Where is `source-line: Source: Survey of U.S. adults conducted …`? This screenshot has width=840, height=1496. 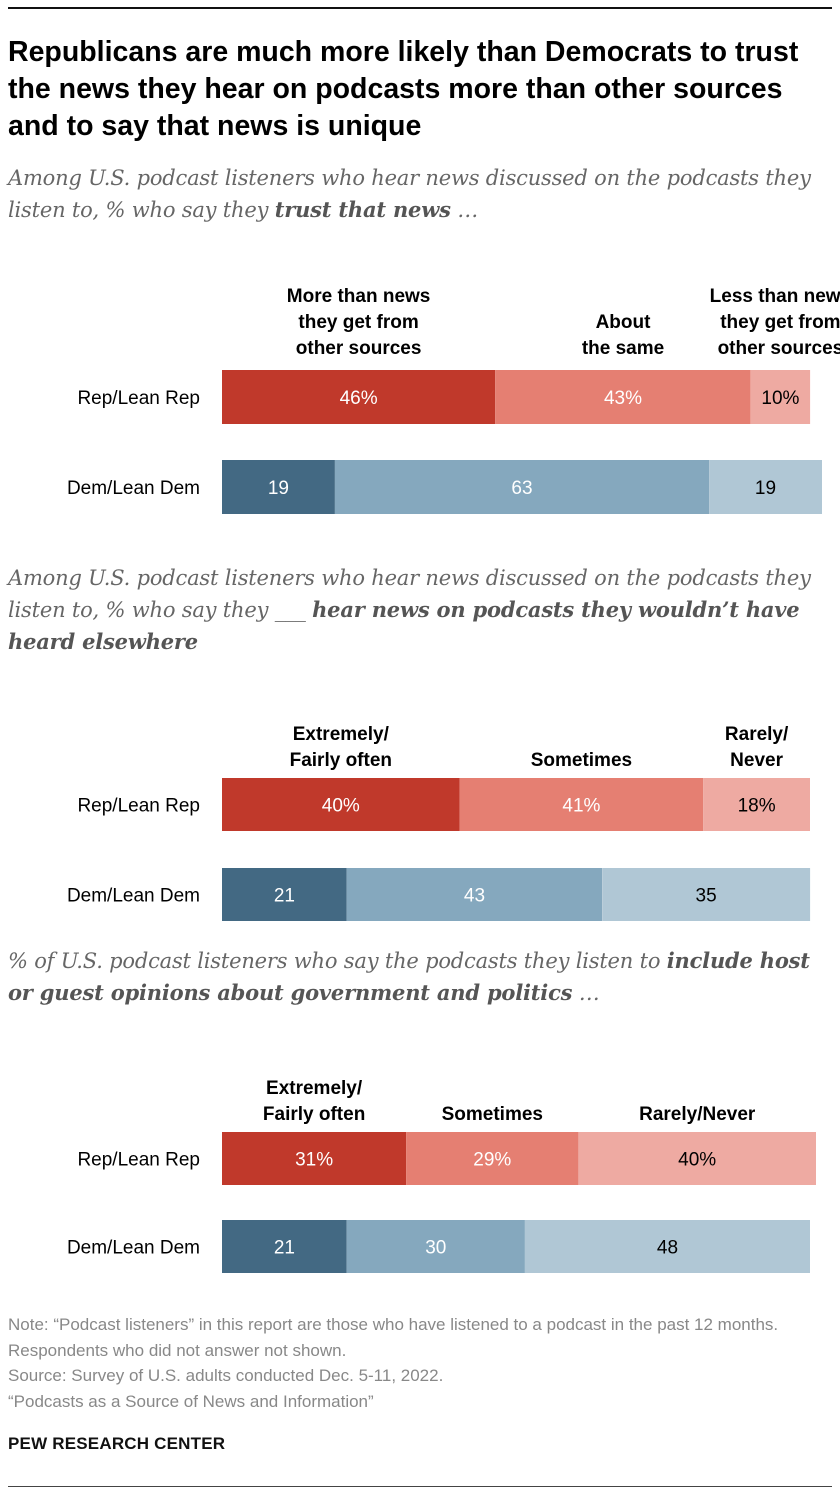 source-line: Source: Survey of U.S. adults conducted … is located at coordinates (226, 1375).